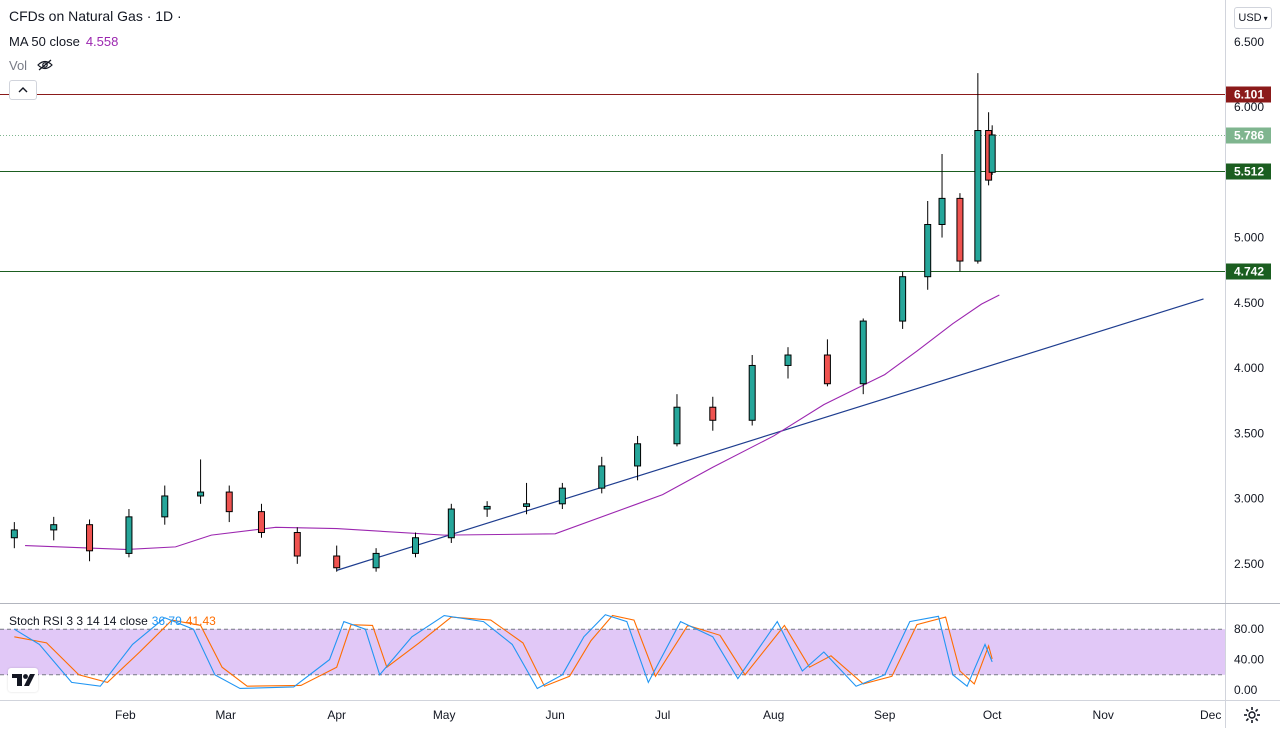  I want to click on stoch-d-line, so click(503, 650).